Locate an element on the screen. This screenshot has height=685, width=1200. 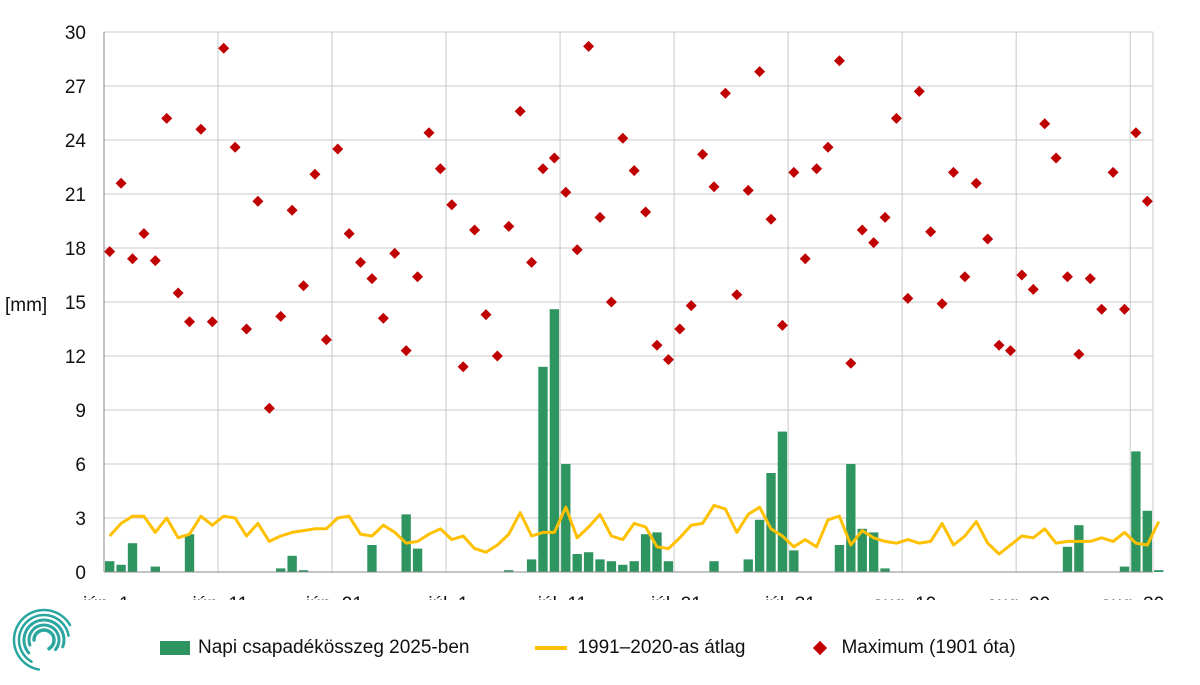
x-tick-label: aug. 30. is located at coordinates (1135, 597).